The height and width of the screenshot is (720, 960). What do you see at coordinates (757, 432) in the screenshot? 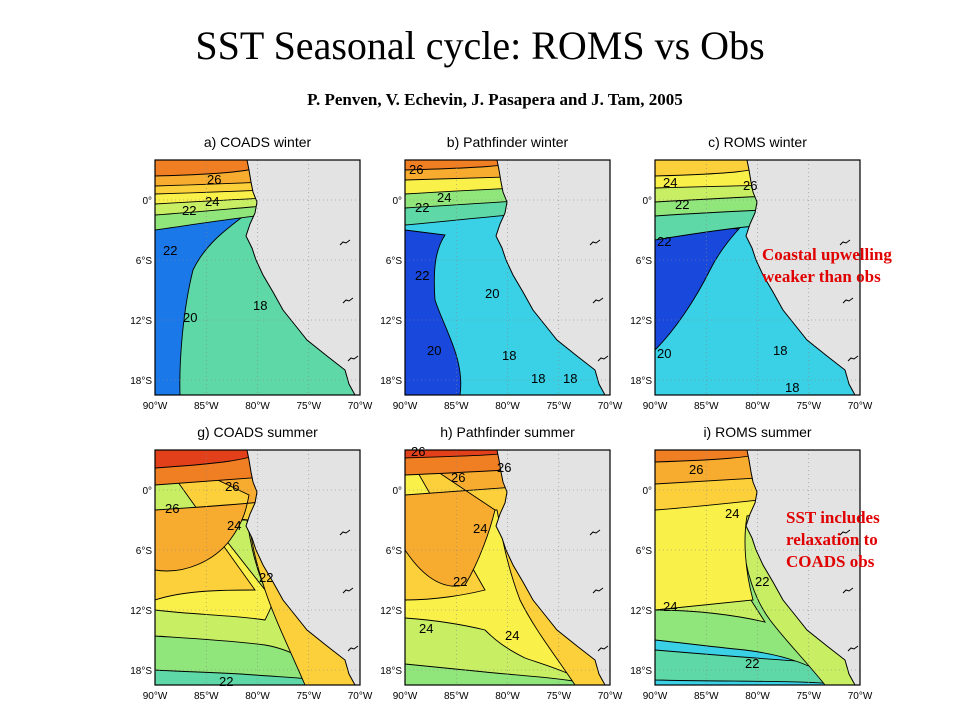
I see `panel-title: i) ROMS summer` at bounding box center [757, 432].